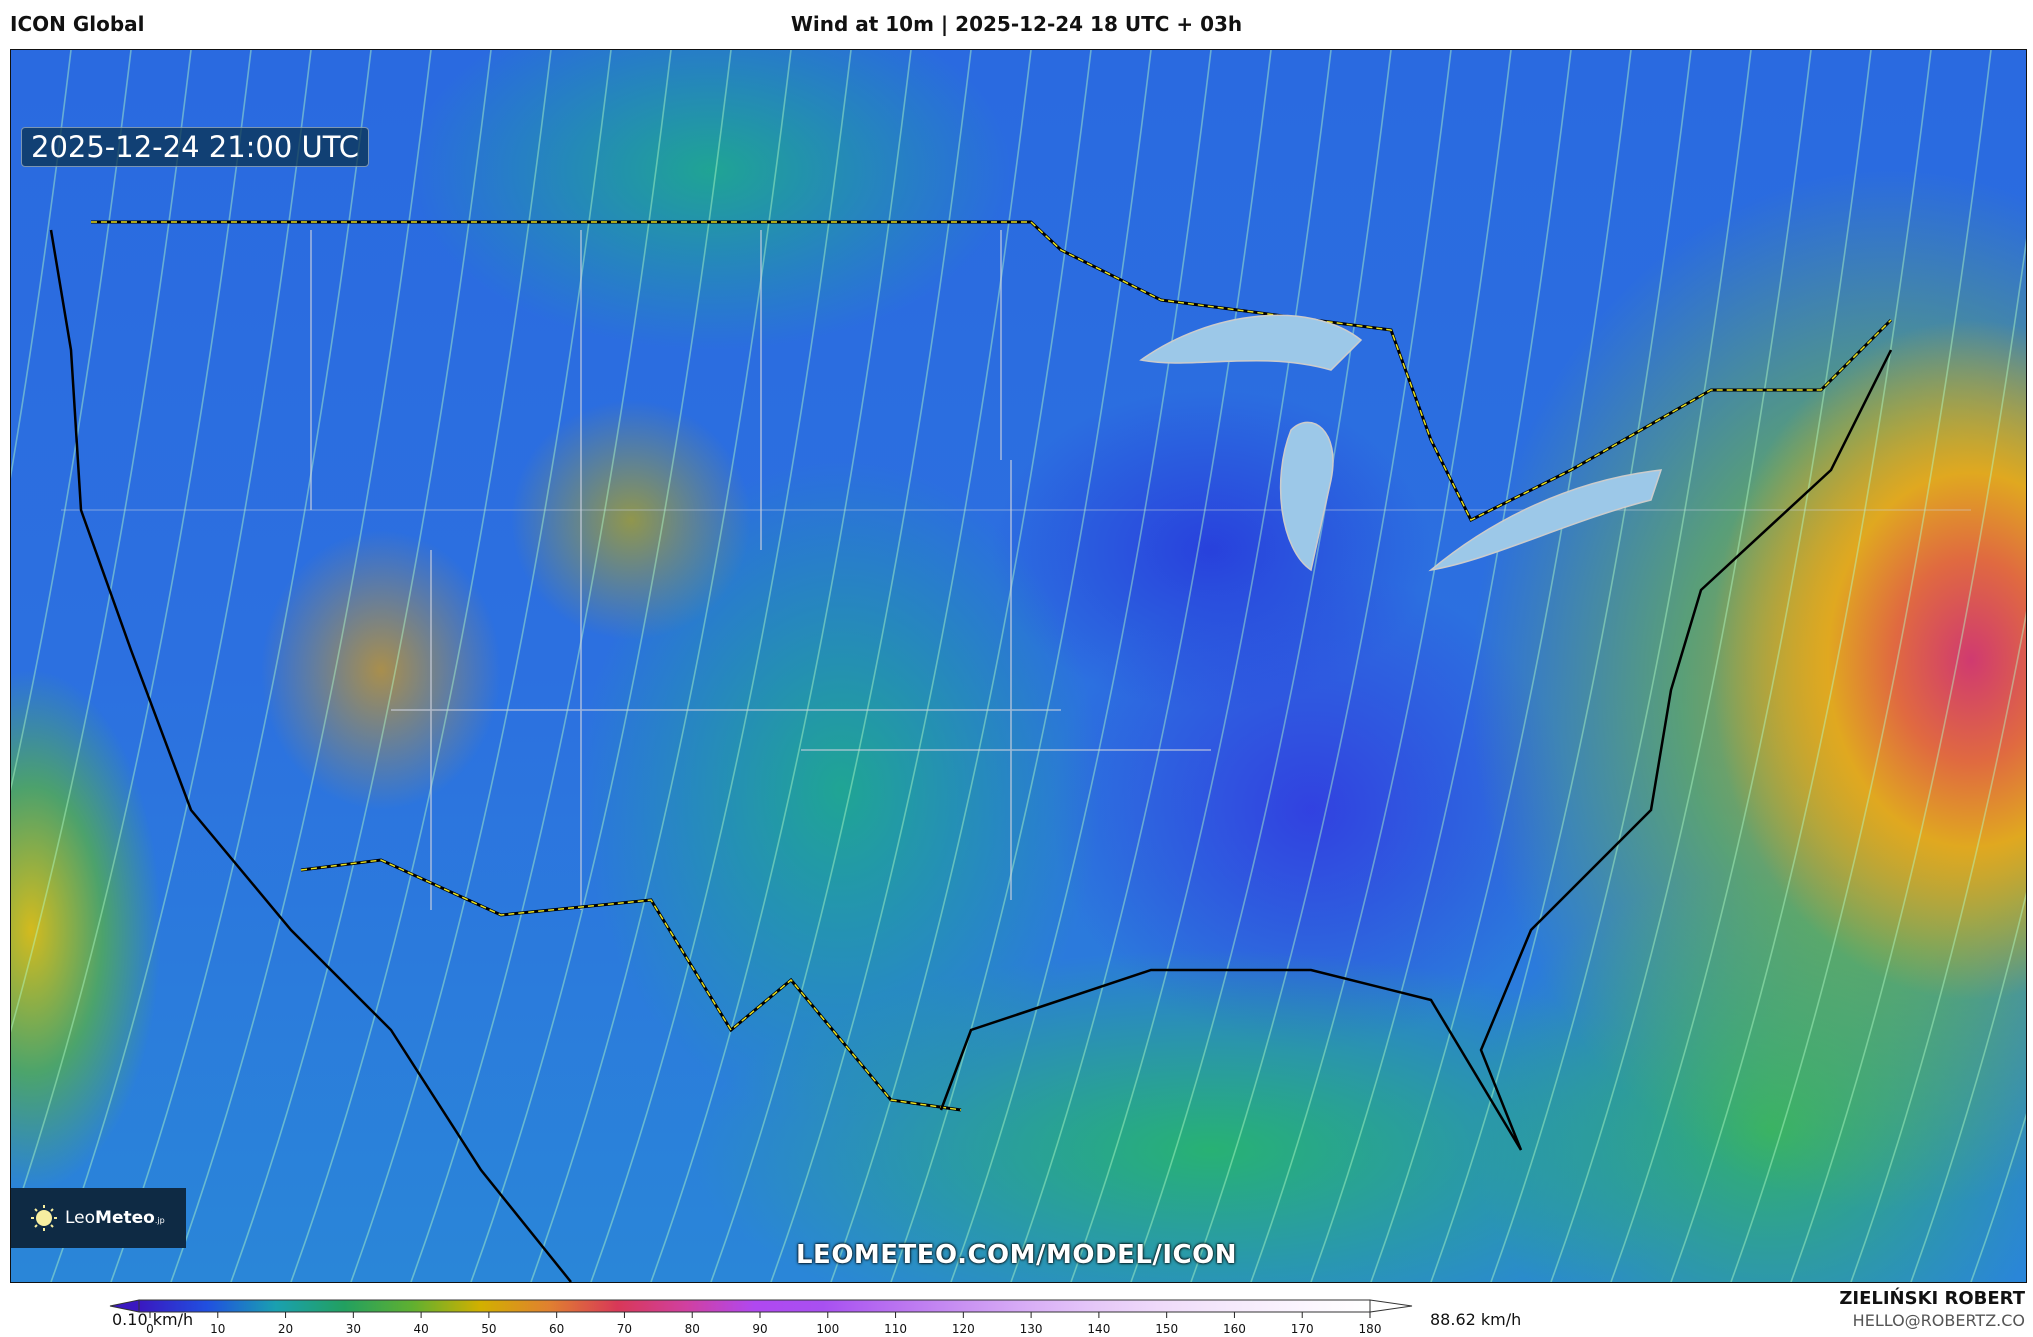 The height and width of the screenshot is (1337, 2033). Describe the element at coordinates (115, 1218) in the screenshot. I see `logo-text: LeoMeteo.jp` at that location.